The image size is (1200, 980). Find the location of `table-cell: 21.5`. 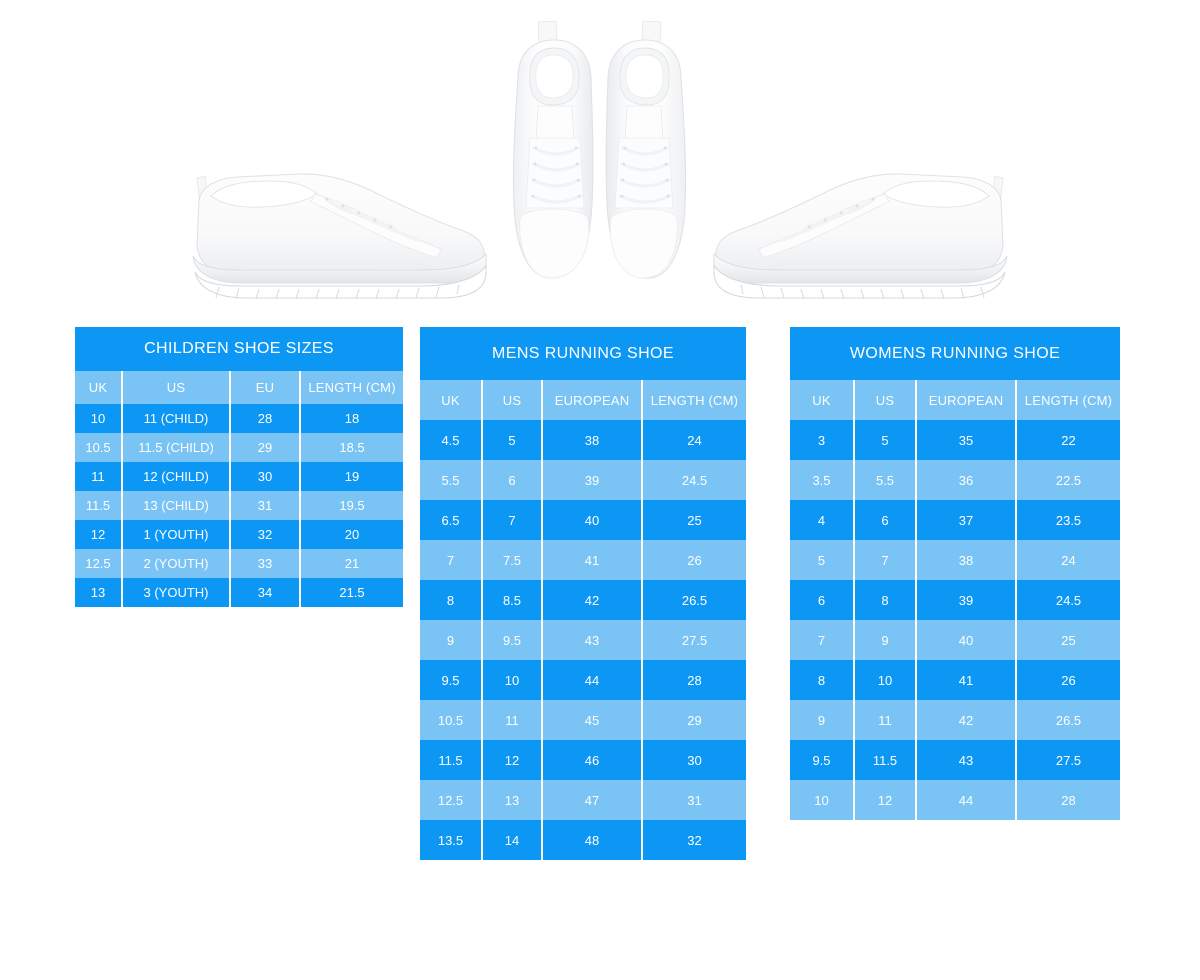

table-cell: 21.5 is located at coordinates (351, 592).